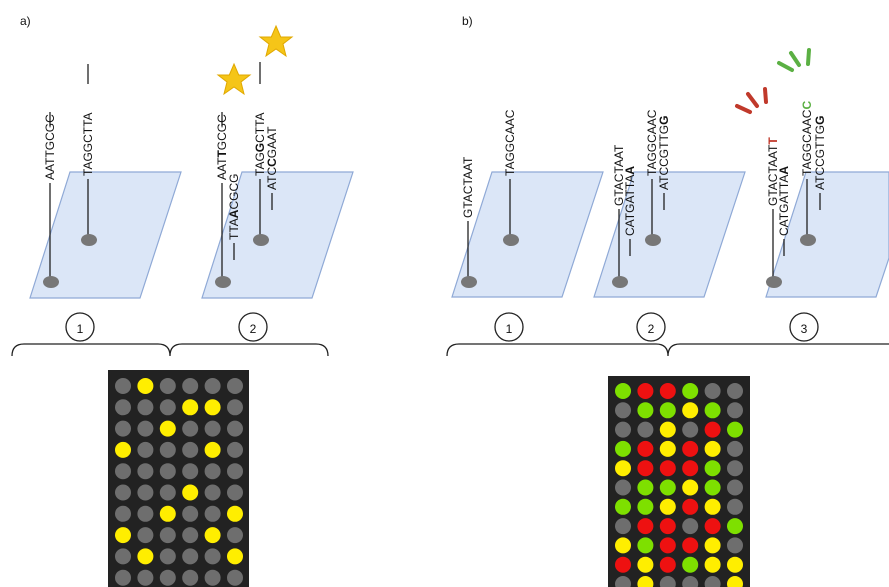 This screenshot has width=889, height=587. Describe the element at coordinates (260, 164) in the screenshot. I see `sequence-part: TAG` at that location.